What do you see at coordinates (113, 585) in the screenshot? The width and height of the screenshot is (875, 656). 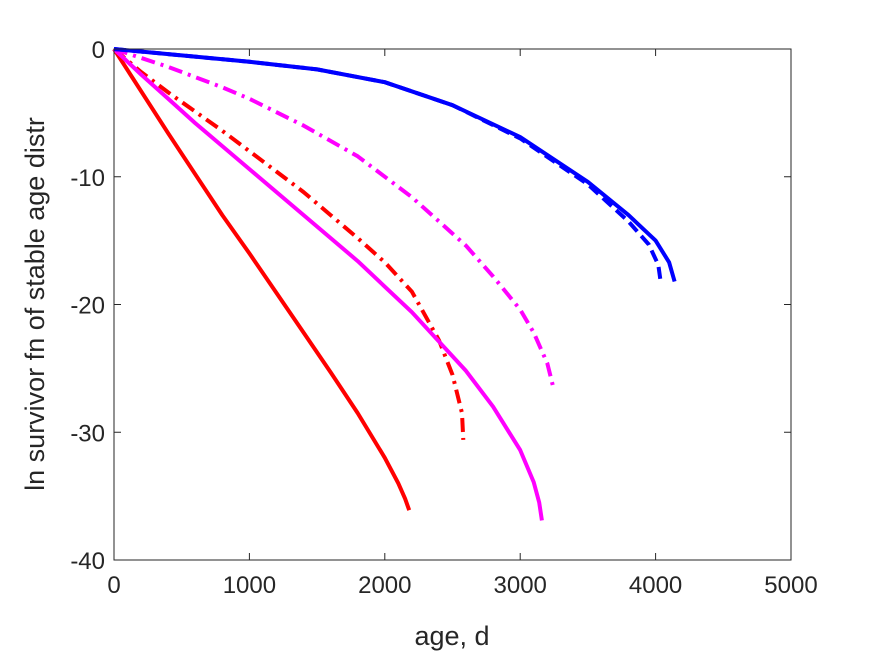 I see `x-tick-label: 0` at bounding box center [113, 585].